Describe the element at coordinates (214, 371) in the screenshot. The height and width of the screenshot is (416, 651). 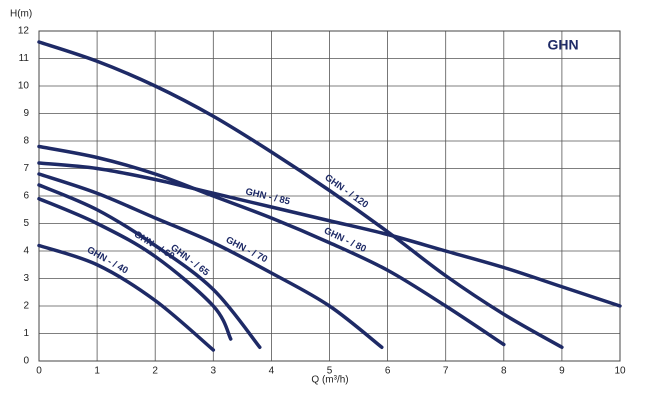
I see `x-tick-label: 3` at that location.